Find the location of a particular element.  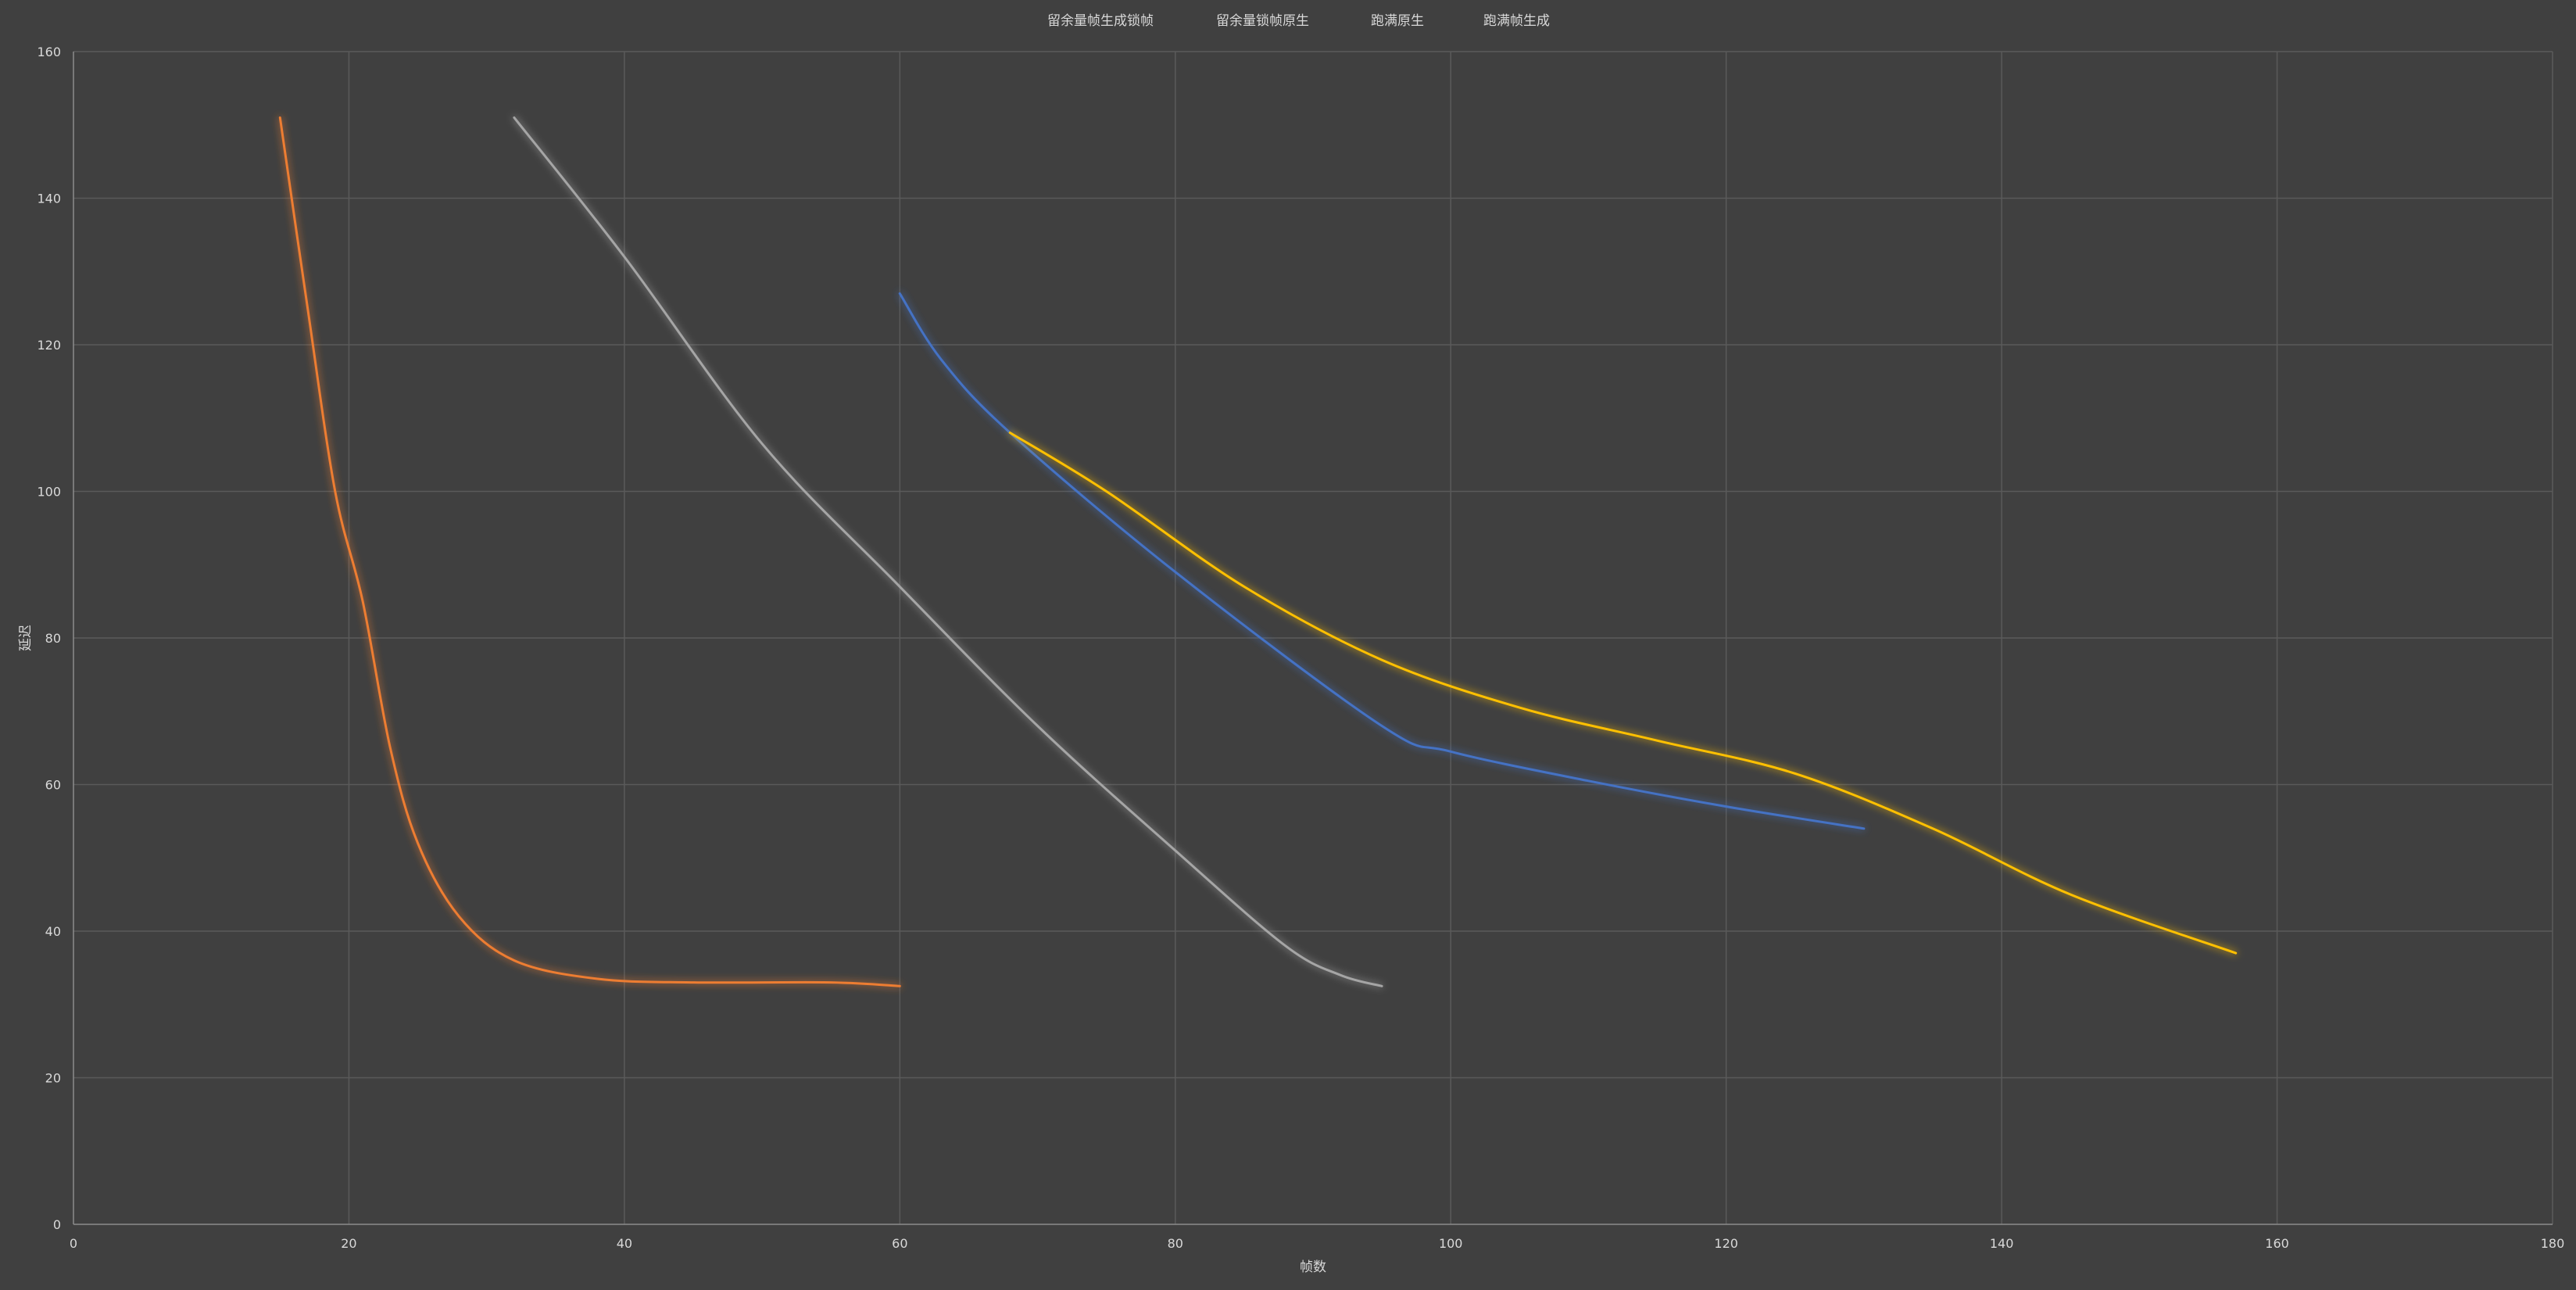

y-tick-label-7: 140 is located at coordinates (49, 199).